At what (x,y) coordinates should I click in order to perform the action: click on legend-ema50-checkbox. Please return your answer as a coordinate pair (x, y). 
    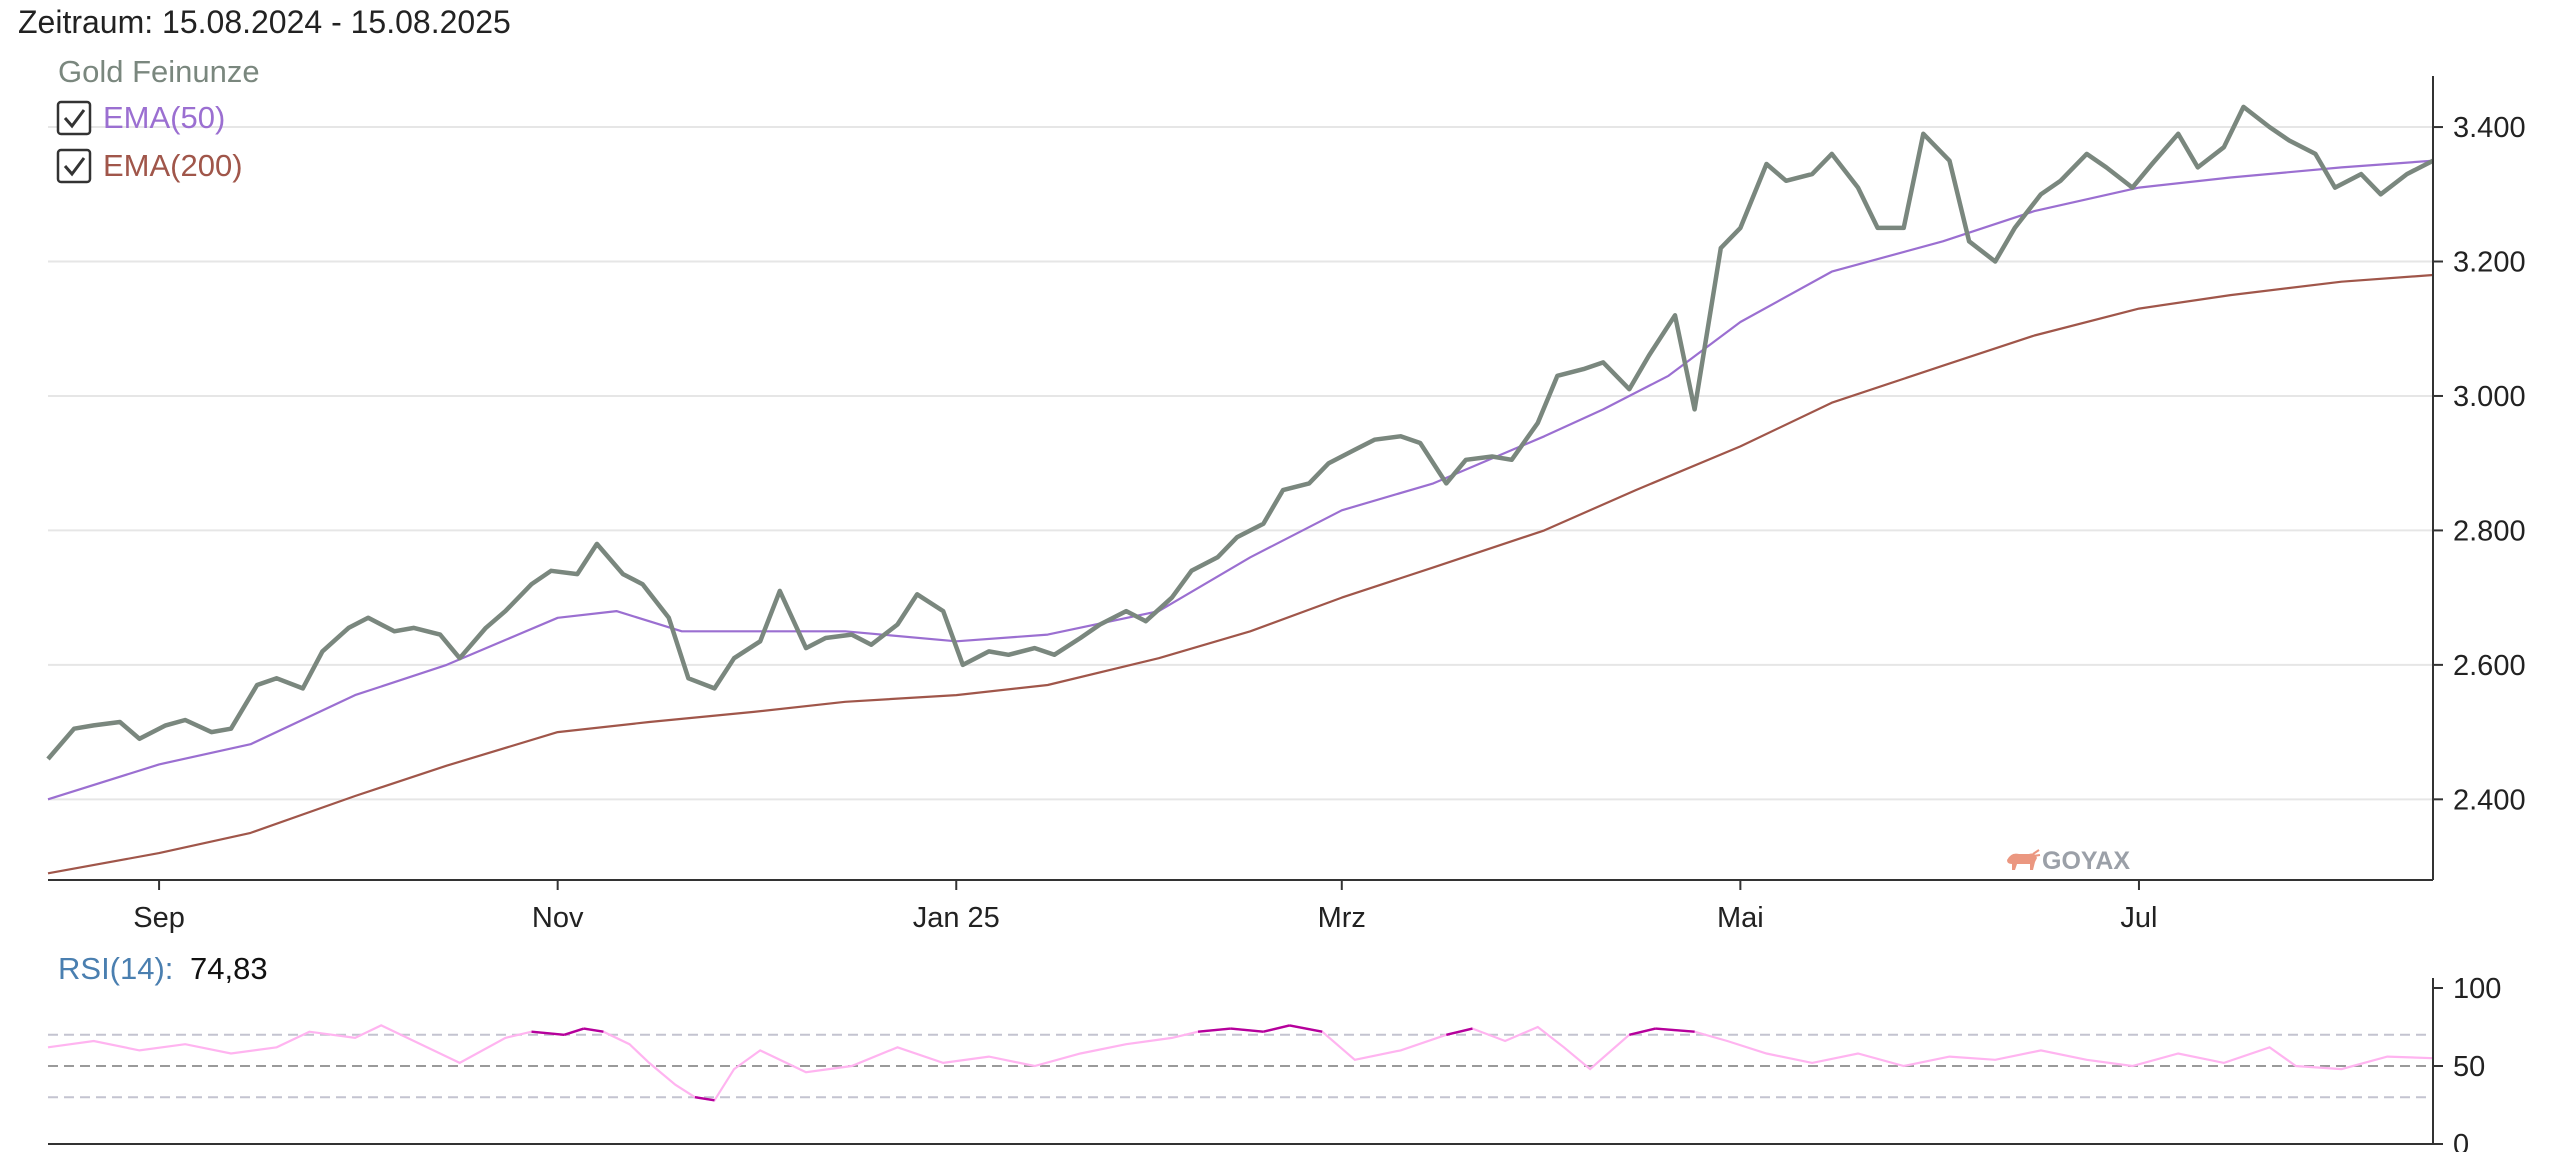
    Looking at the image, I should click on (74, 118).